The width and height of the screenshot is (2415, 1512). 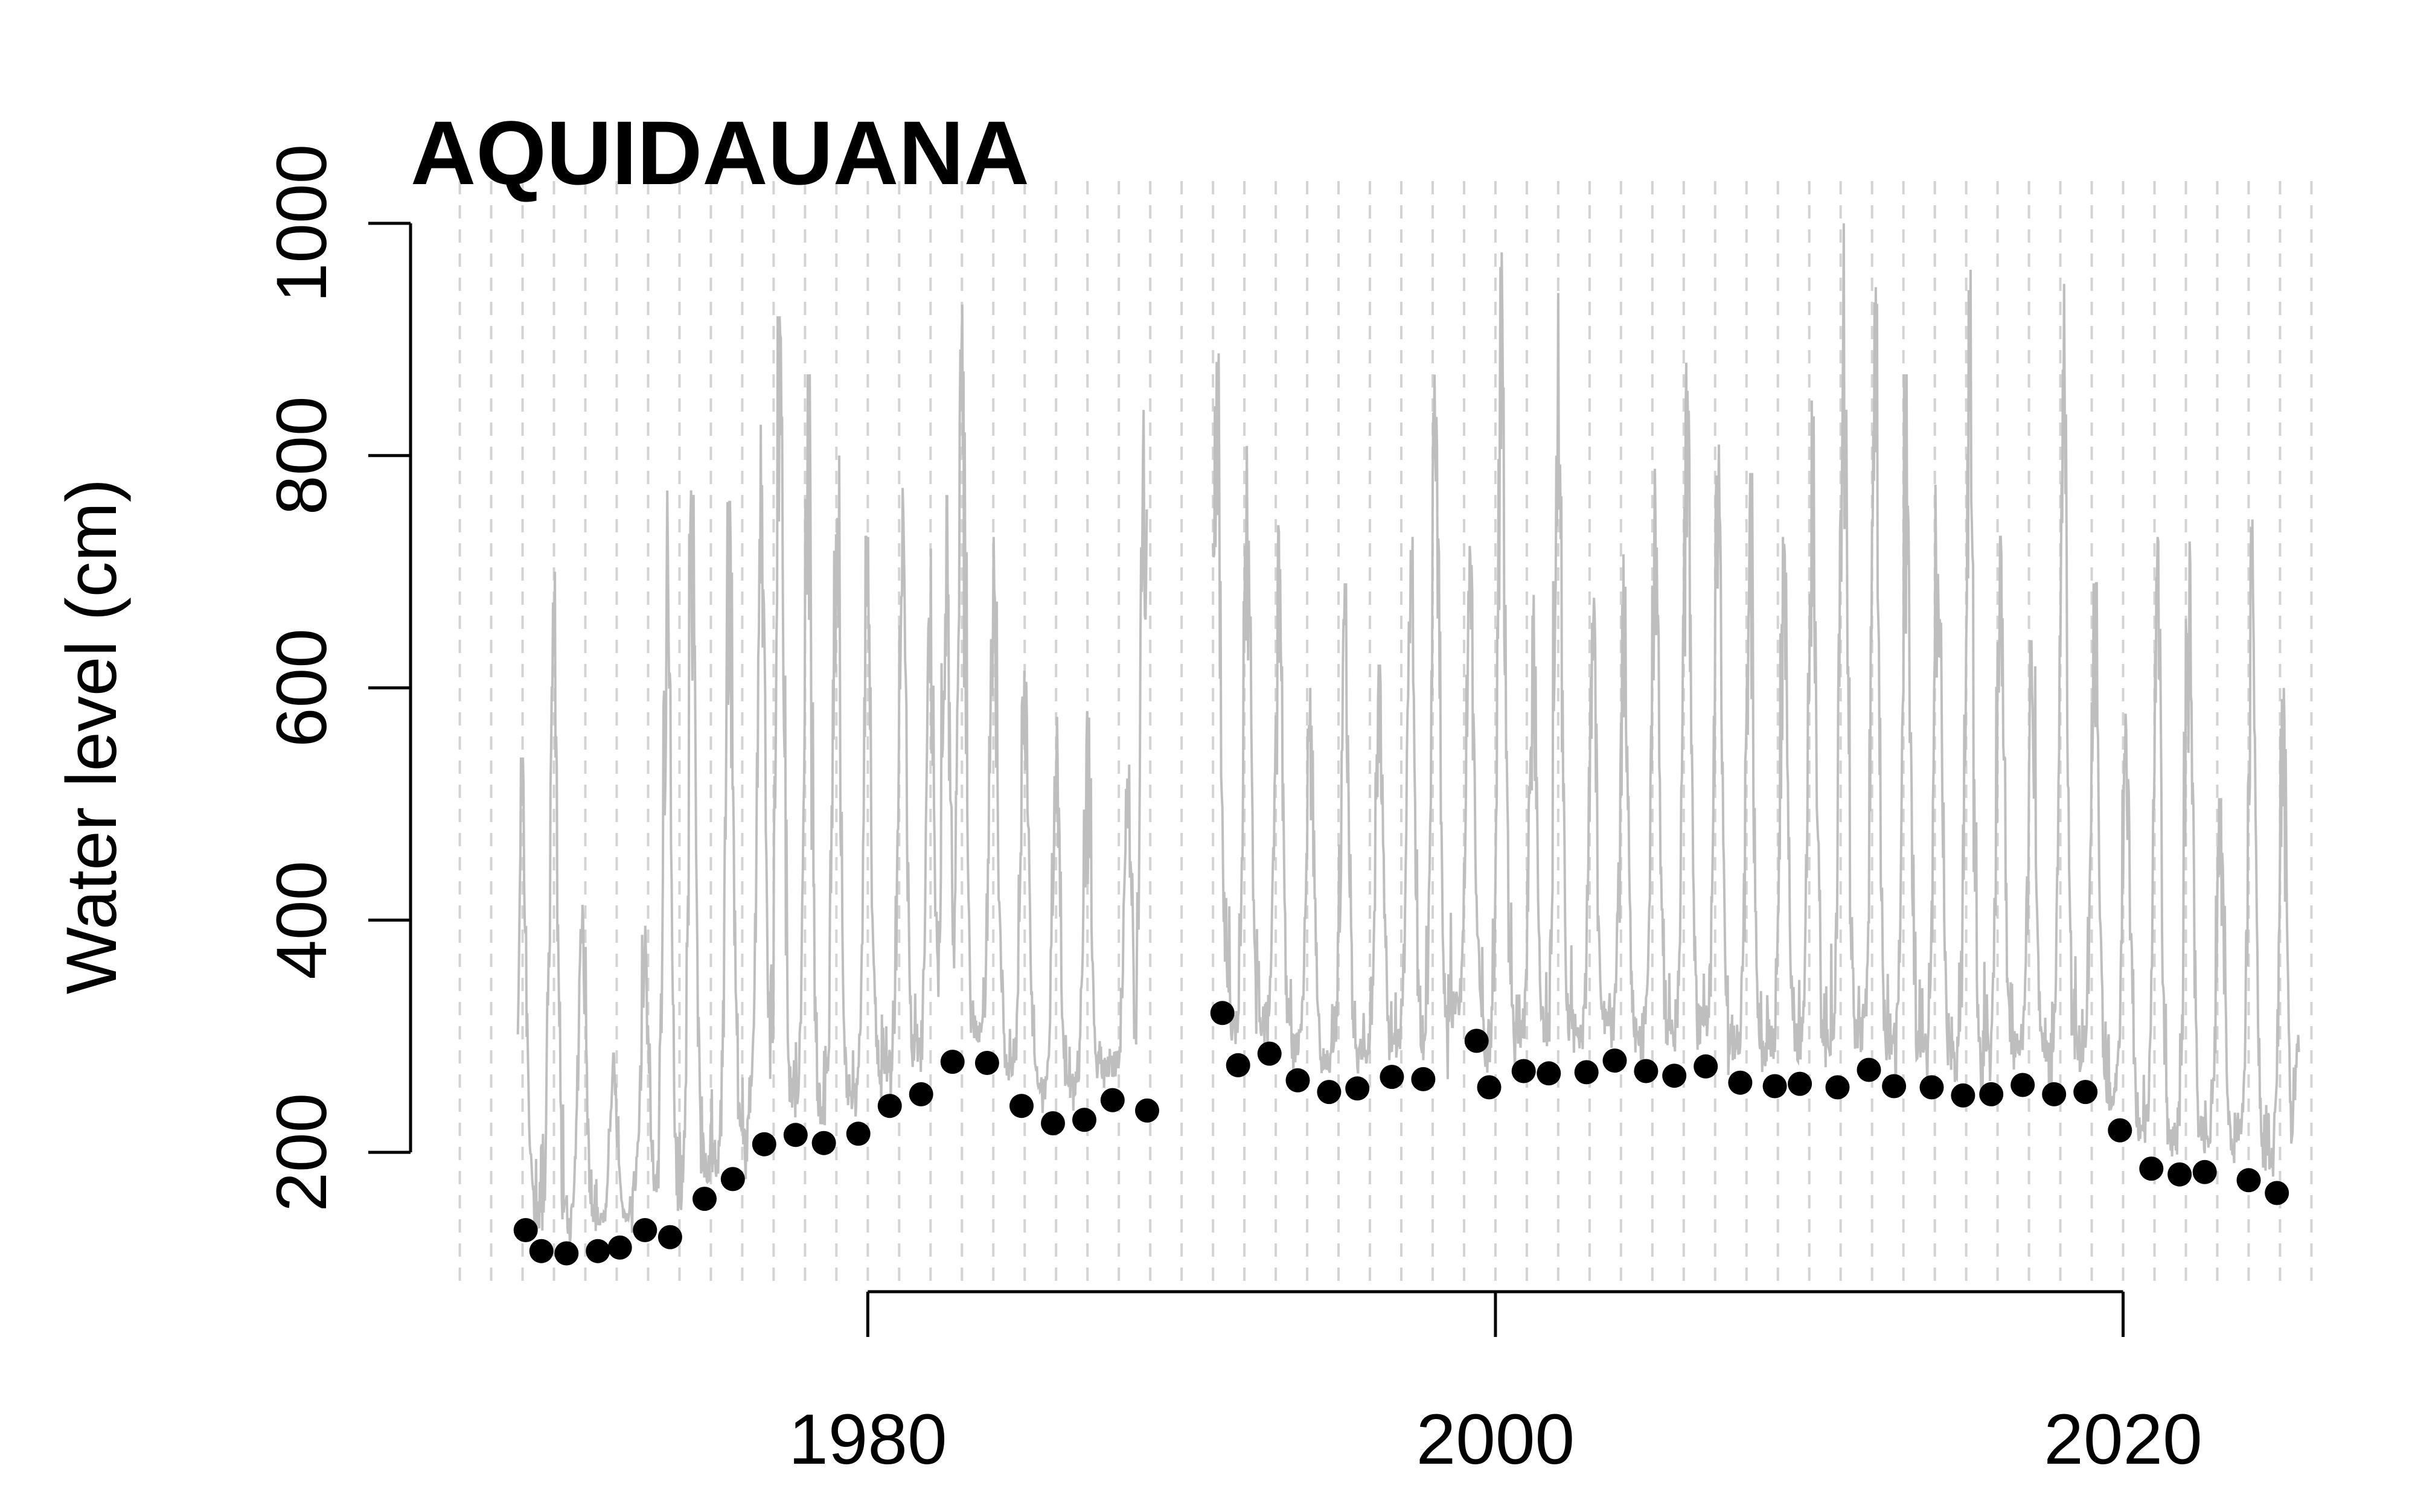 I want to click on annual-minimum-series, so click(x=1401, y=1133).